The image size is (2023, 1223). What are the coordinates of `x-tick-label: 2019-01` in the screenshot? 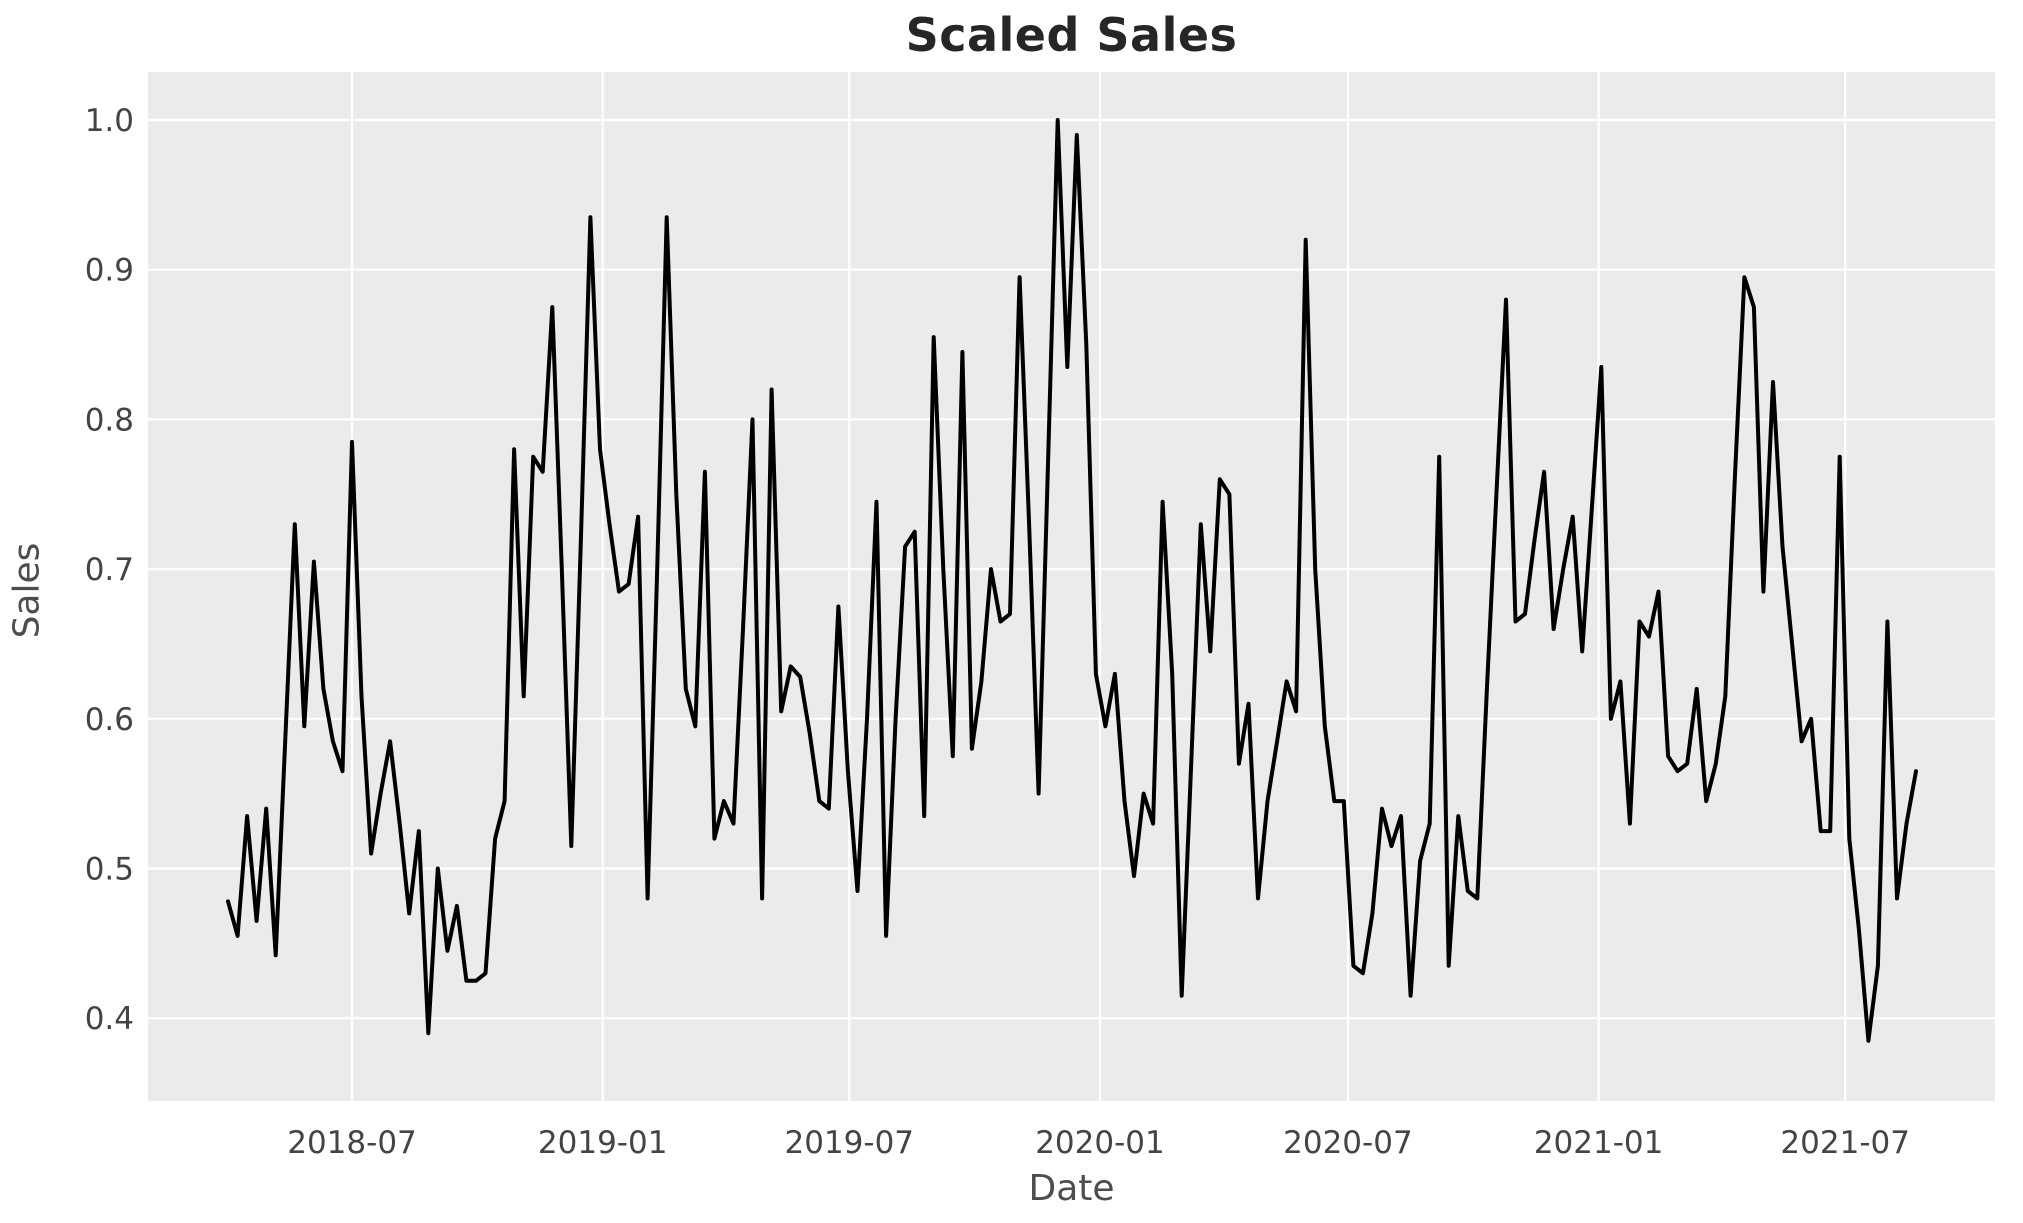 It's located at (603, 1143).